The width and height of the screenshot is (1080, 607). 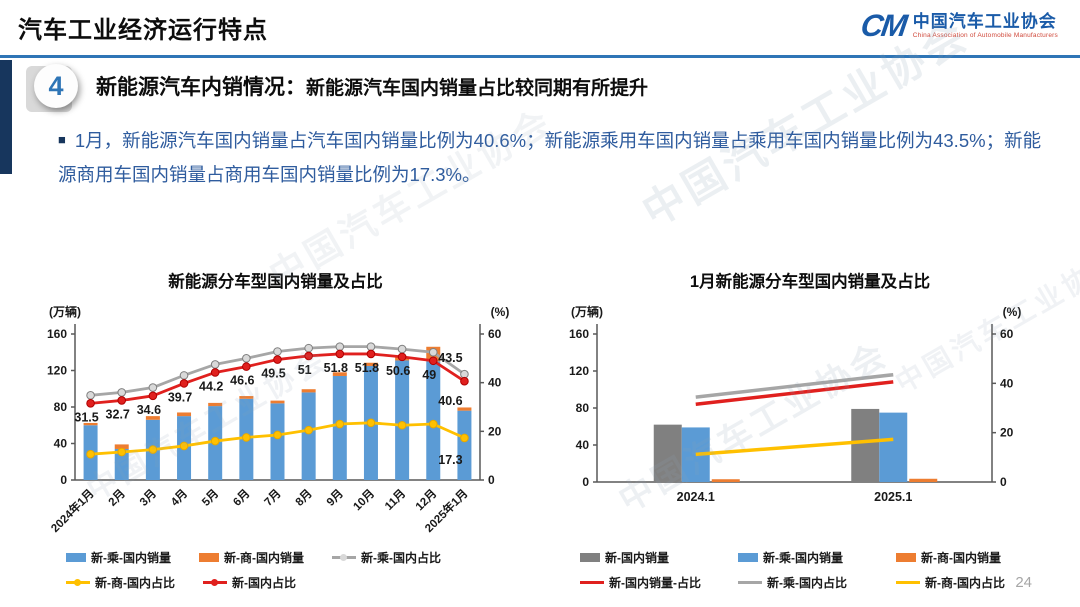 I want to click on legend-label: 新-商-国内占比, so click(x=965, y=583).